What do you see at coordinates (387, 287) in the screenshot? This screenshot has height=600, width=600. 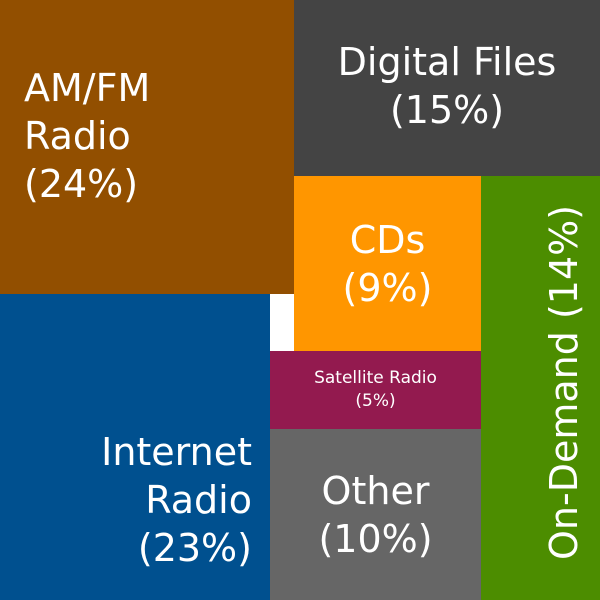 I see `tile-value-label: (9%)` at bounding box center [387, 287].